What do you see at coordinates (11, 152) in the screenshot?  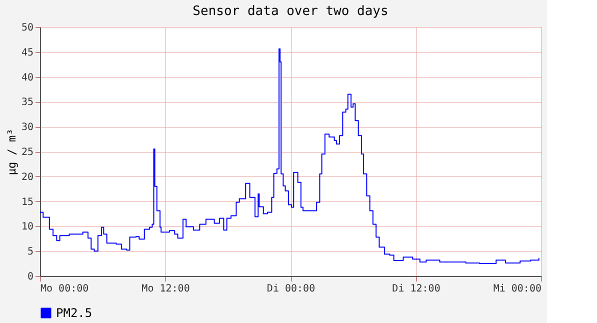 I see `y-axis-title: µg / m³` at bounding box center [11, 152].